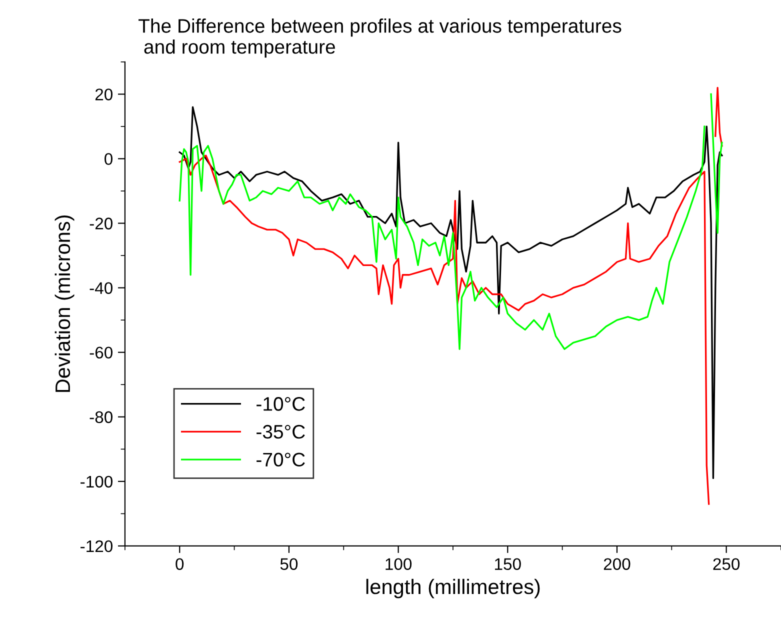  What do you see at coordinates (280, 404) in the screenshot?
I see `legend-label: -10°C` at bounding box center [280, 404].